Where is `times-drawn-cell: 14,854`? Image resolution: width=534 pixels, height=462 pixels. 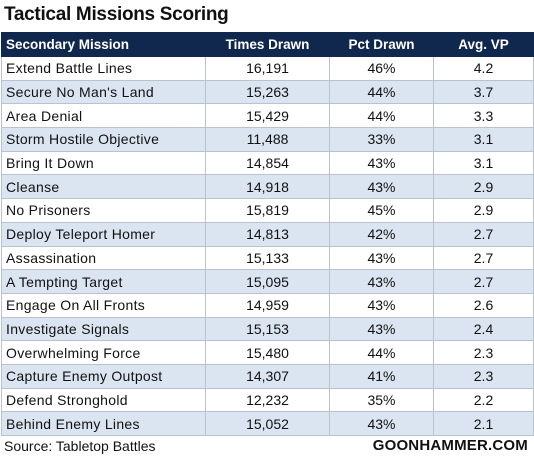
times-drawn-cell: 14,854 is located at coordinates (267, 163).